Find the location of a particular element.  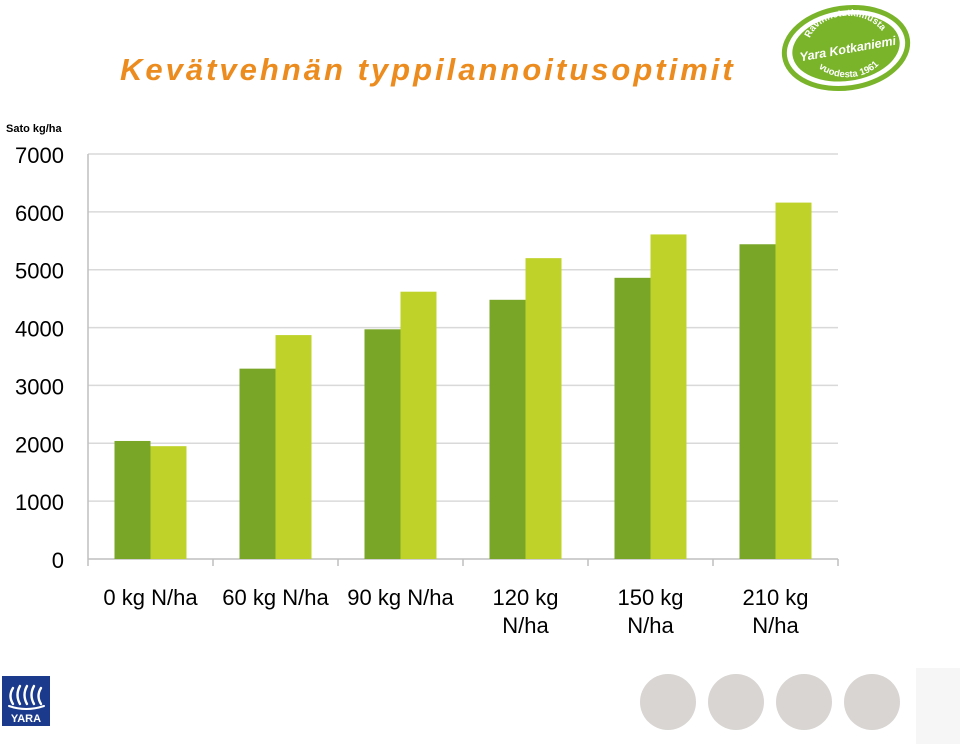

x-tick-label: 120 kg is located at coordinates (525, 597).